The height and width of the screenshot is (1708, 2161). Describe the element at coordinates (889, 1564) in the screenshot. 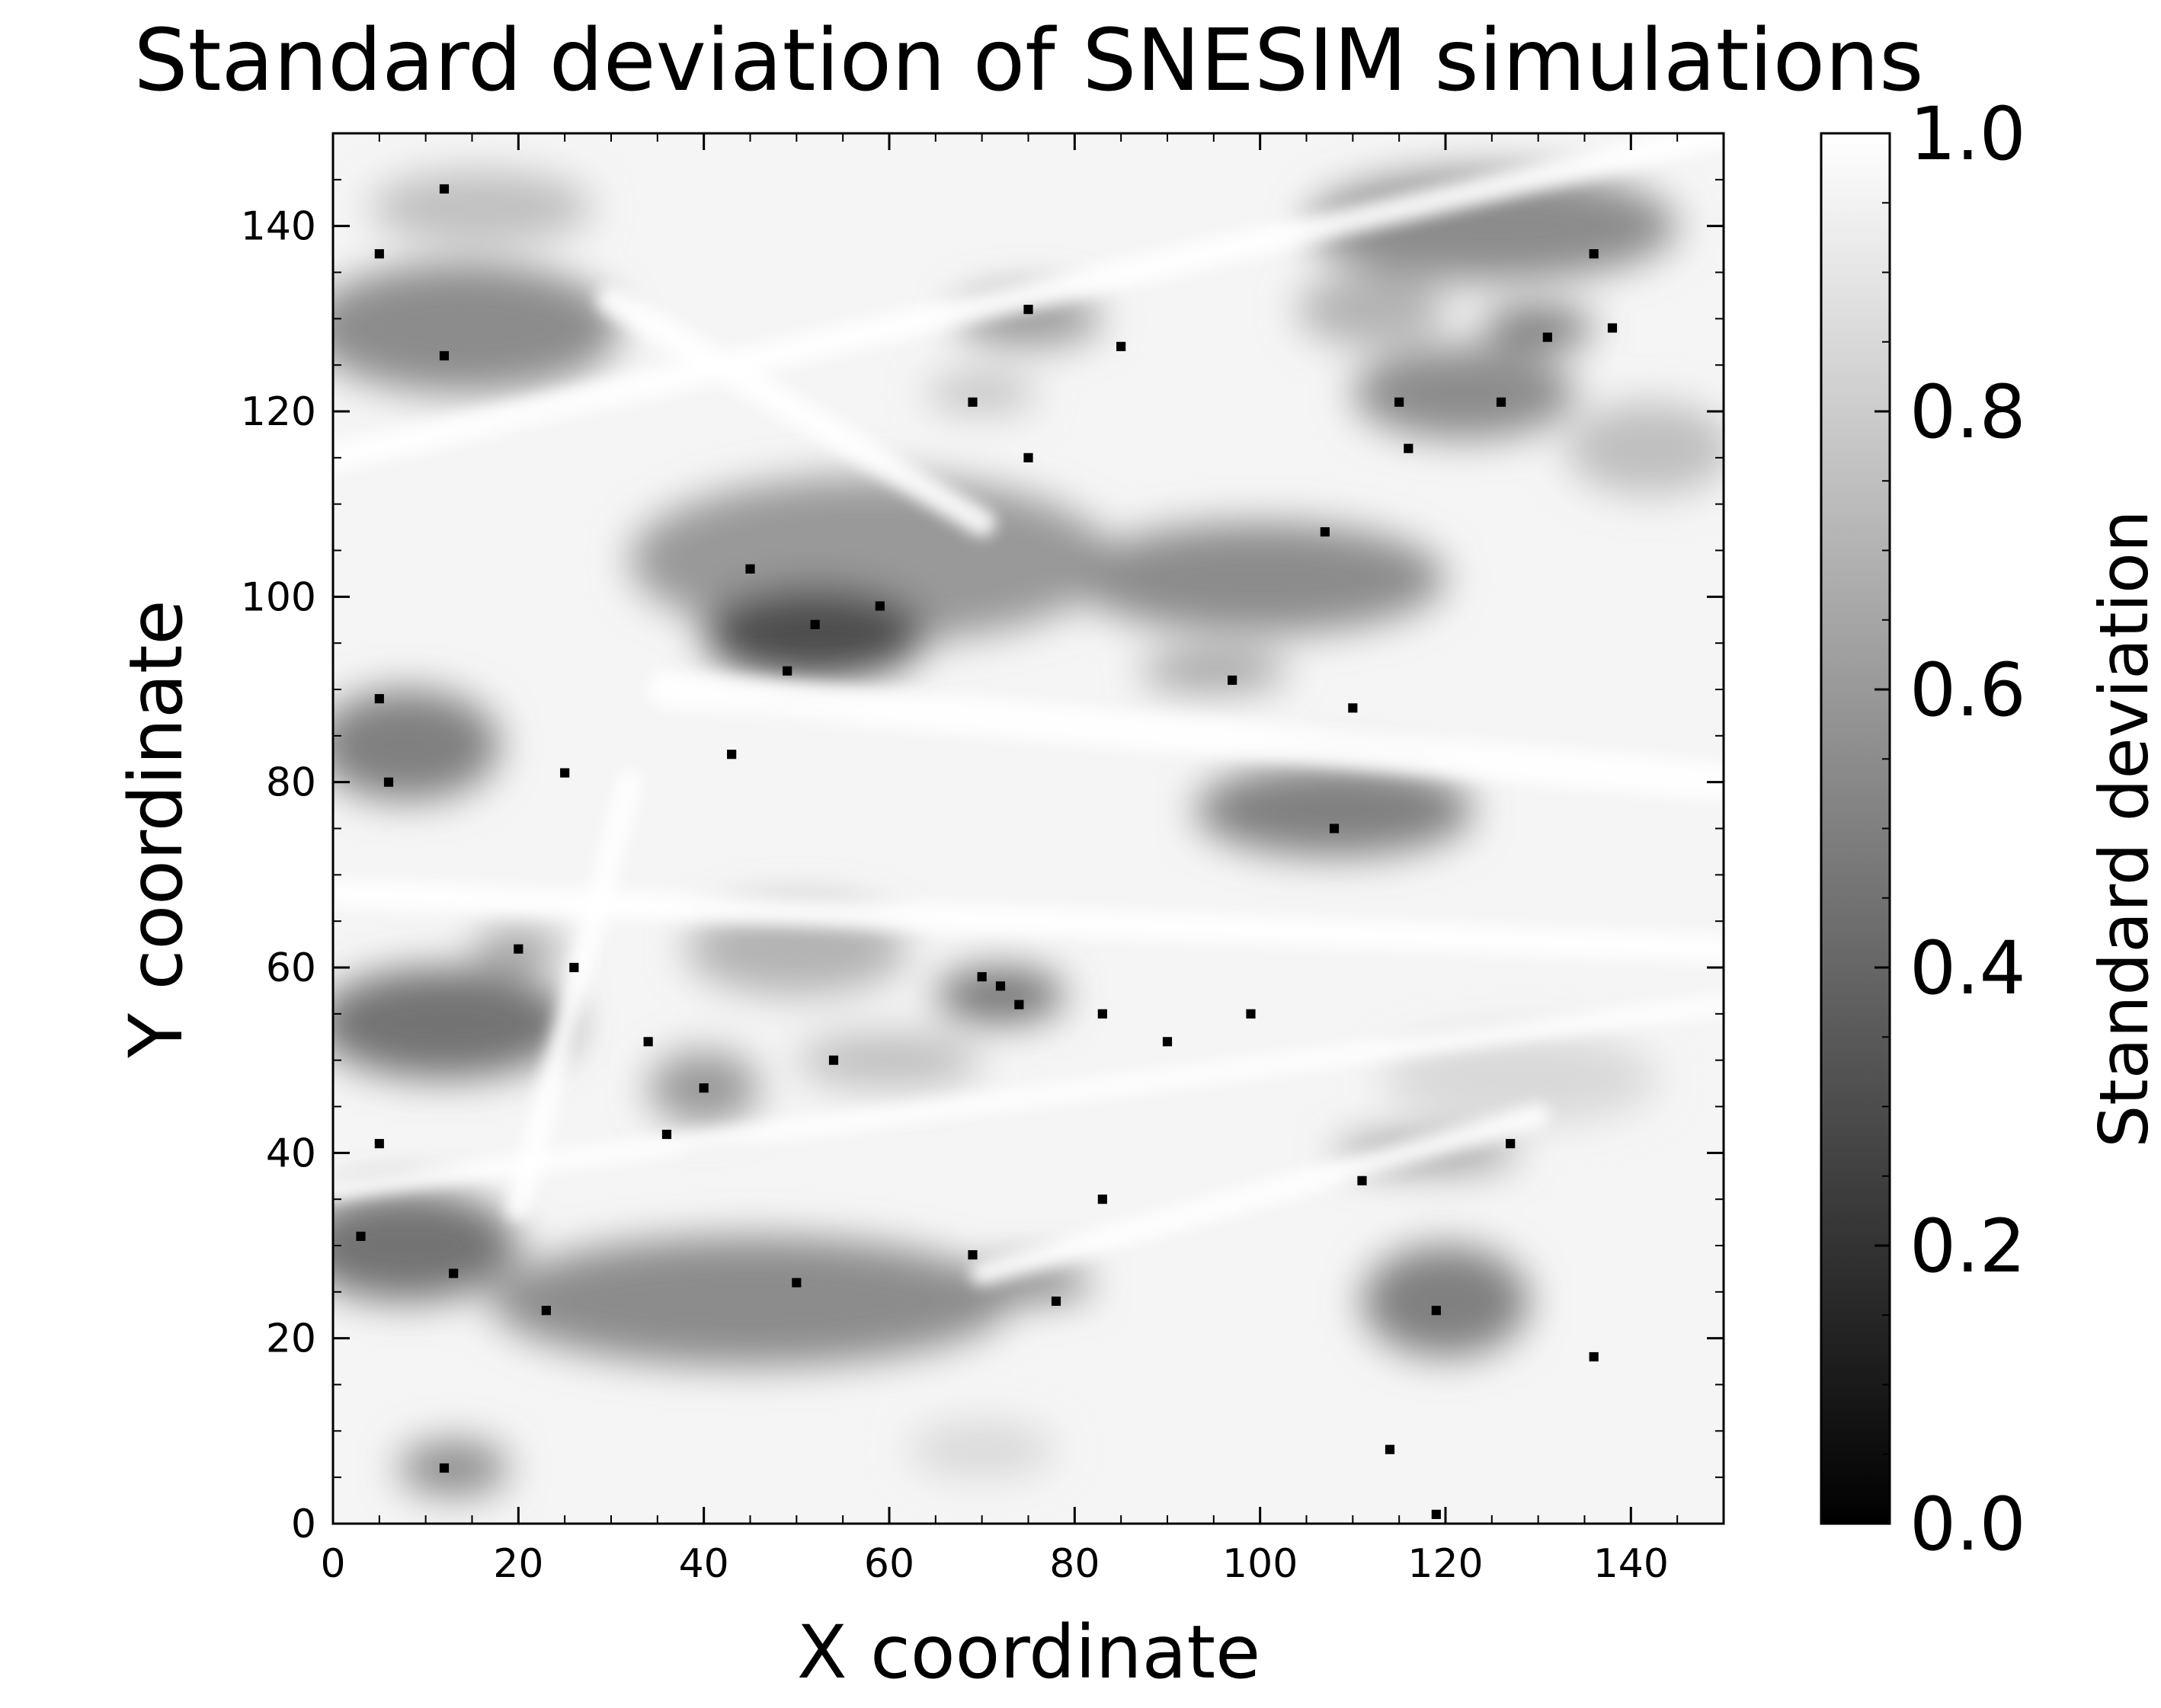

I see `x-tick-label-3: 60` at that location.